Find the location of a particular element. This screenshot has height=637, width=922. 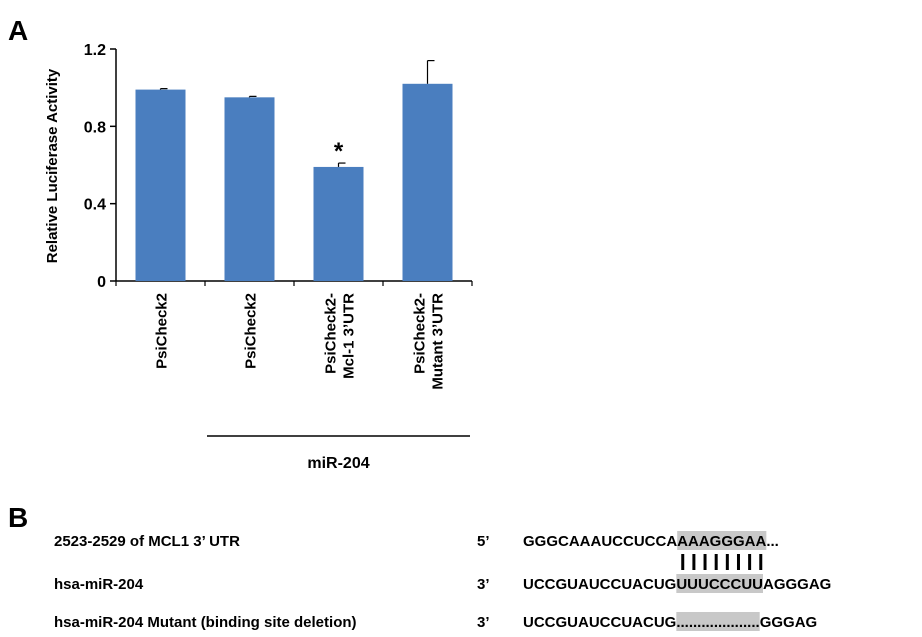

y-axis-title: Relative Luciferase Activity is located at coordinates (52, 165).